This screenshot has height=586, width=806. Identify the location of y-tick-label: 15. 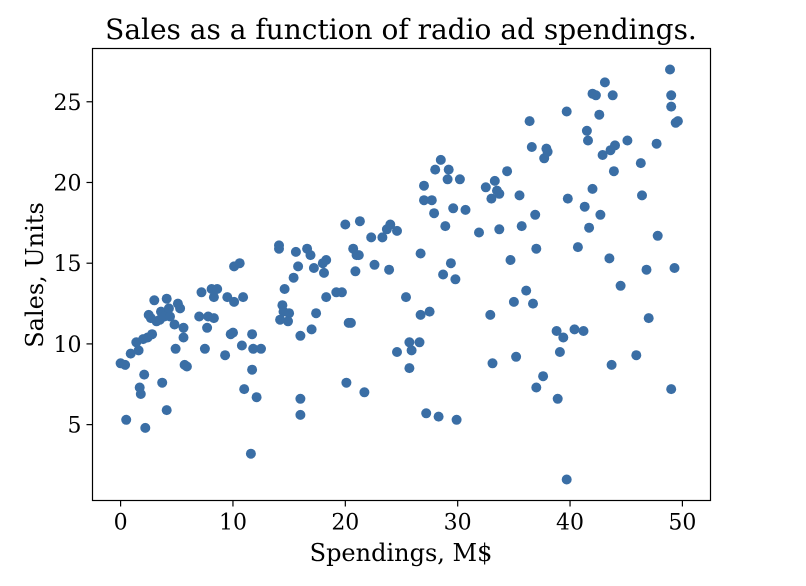
(68, 264).